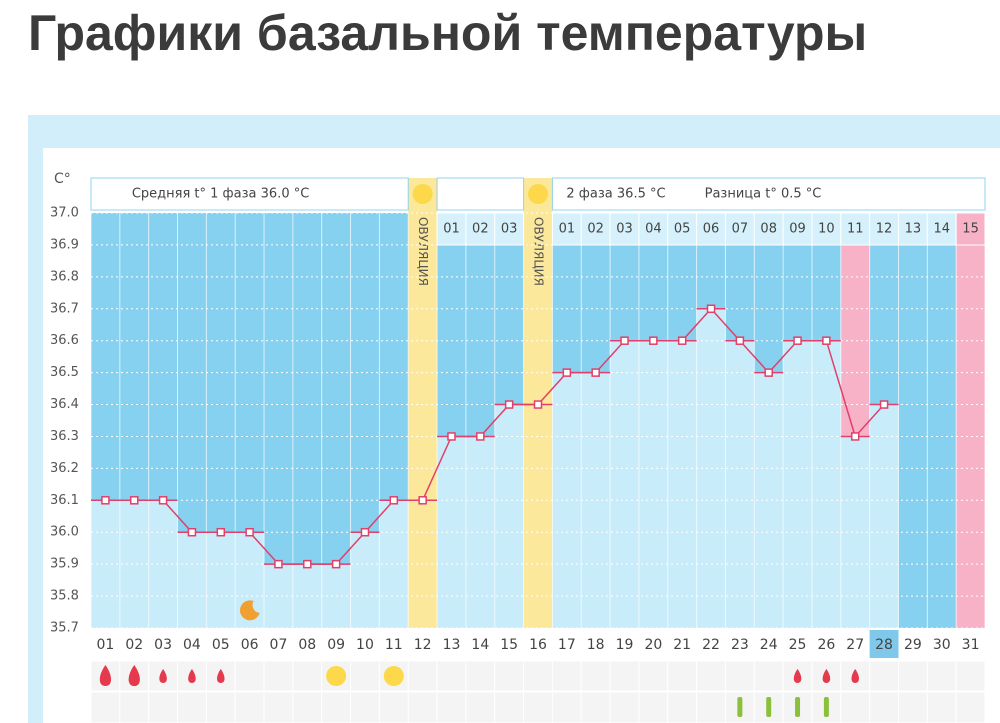 The width and height of the screenshot is (1000, 723). What do you see at coordinates (279, 645) in the screenshot?
I see `x-tick-label: 07` at bounding box center [279, 645].